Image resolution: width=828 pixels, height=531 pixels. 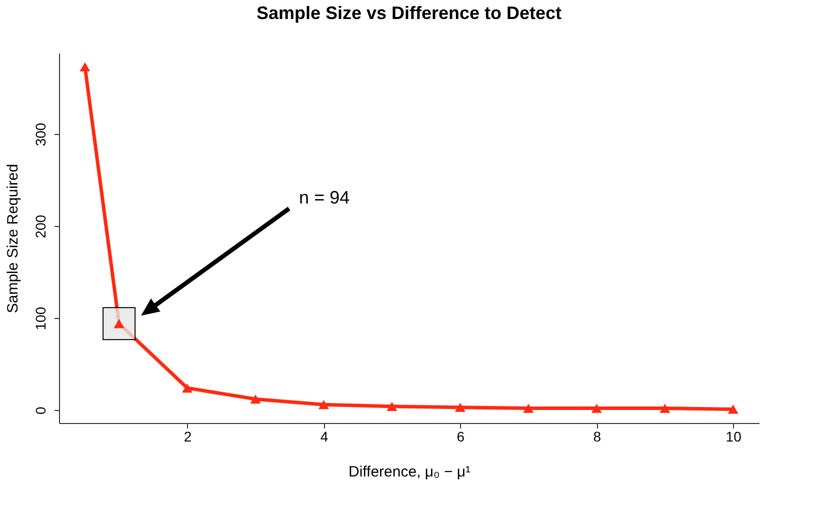 I want to click on x-tick-label: 8, so click(x=597, y=436).